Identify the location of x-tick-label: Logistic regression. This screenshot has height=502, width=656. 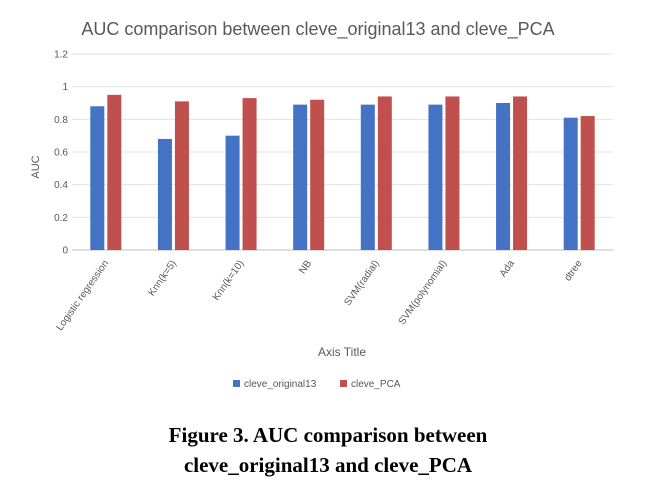
(82, 295).